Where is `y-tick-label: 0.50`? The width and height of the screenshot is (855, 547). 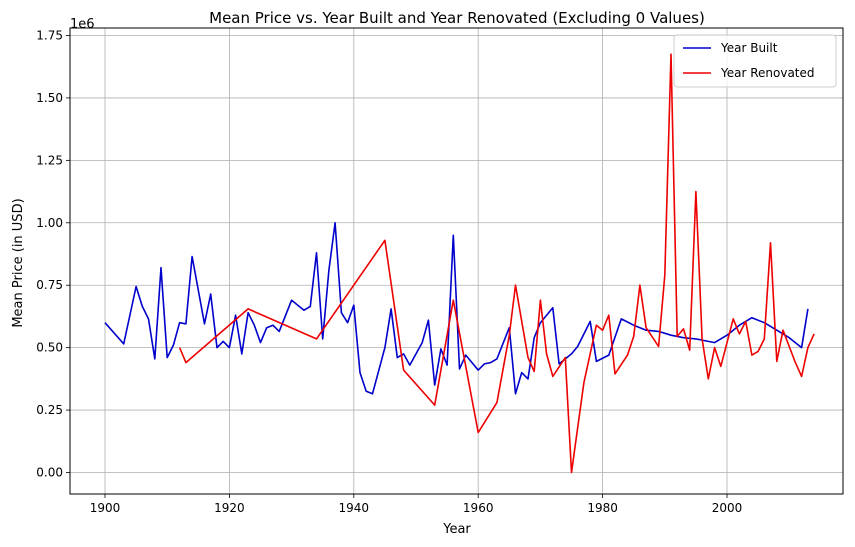
y-tick-label: 0.50 is located at coordinates (49, 348).